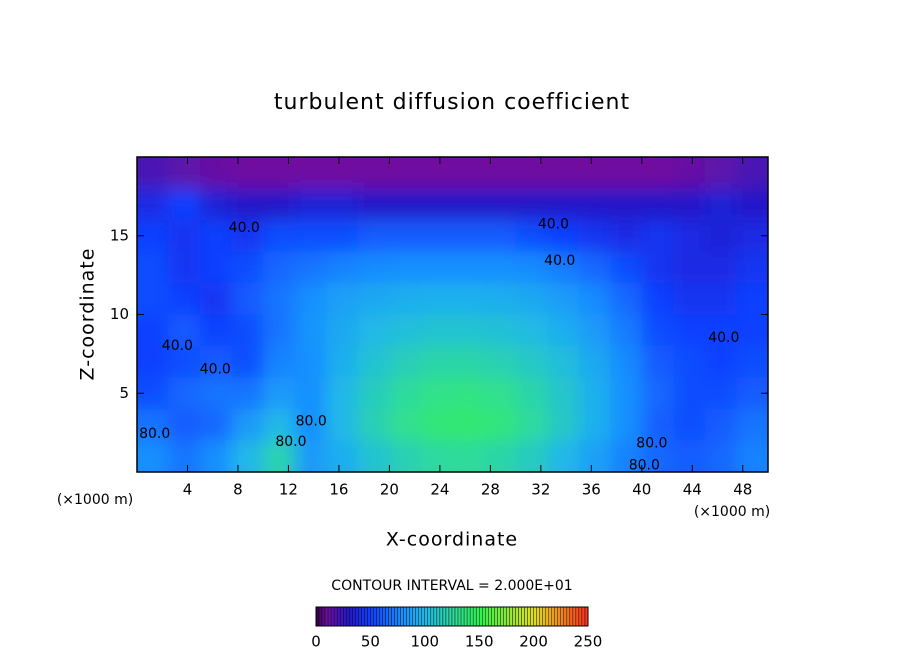  Describe the element at coordinates (88, 314) in the screenshot. I see `y-axis-label: Z-coordinate` at that location.